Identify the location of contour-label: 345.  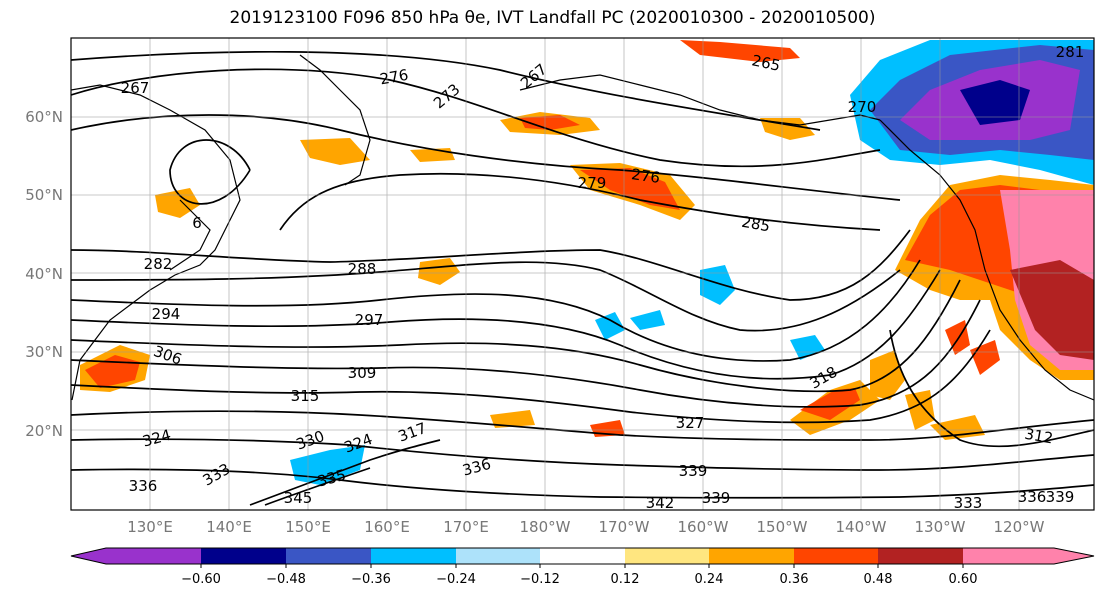
(298, 498).